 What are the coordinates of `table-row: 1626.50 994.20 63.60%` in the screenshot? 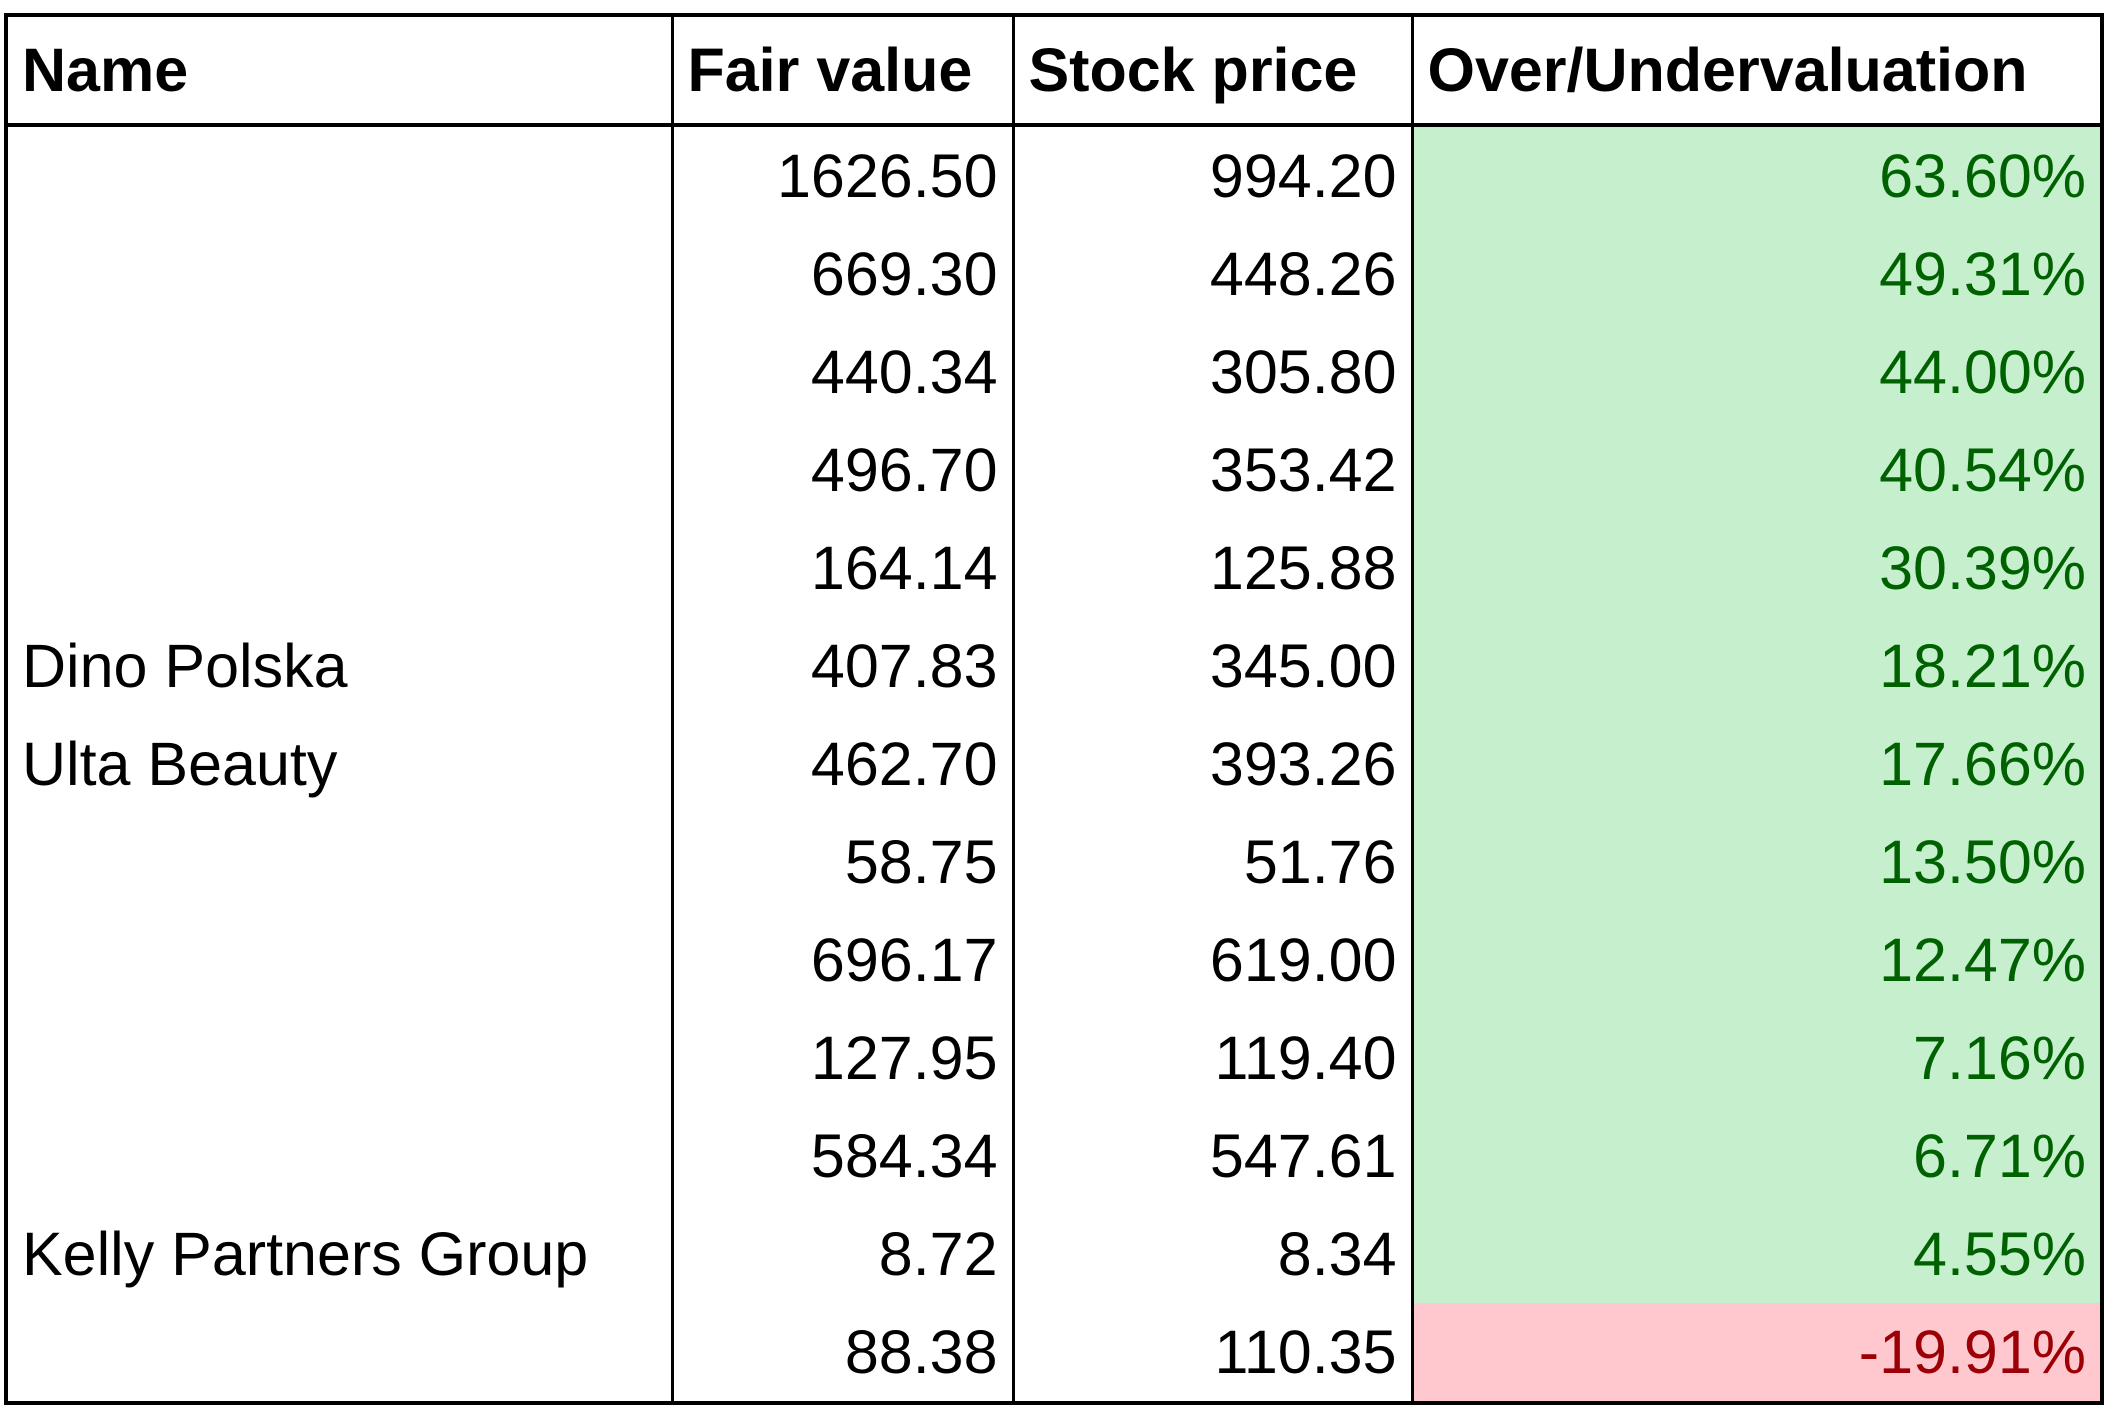 It's located at (1055, 175).